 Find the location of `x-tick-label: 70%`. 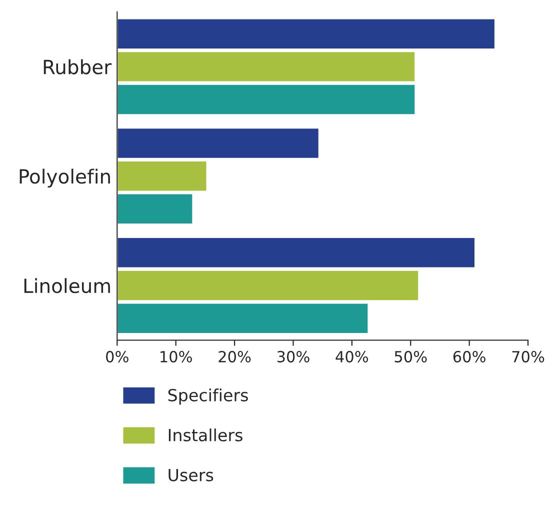

x-tick-label: 70% is located at coordinates (528, 356).